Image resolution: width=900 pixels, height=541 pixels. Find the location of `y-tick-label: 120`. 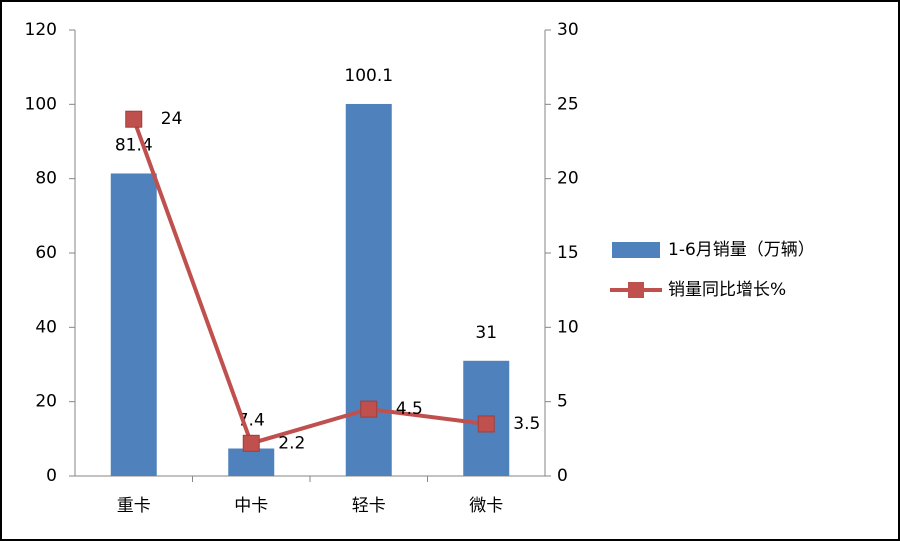

y-tick-label: 120 is located at coordinates (41, 30).